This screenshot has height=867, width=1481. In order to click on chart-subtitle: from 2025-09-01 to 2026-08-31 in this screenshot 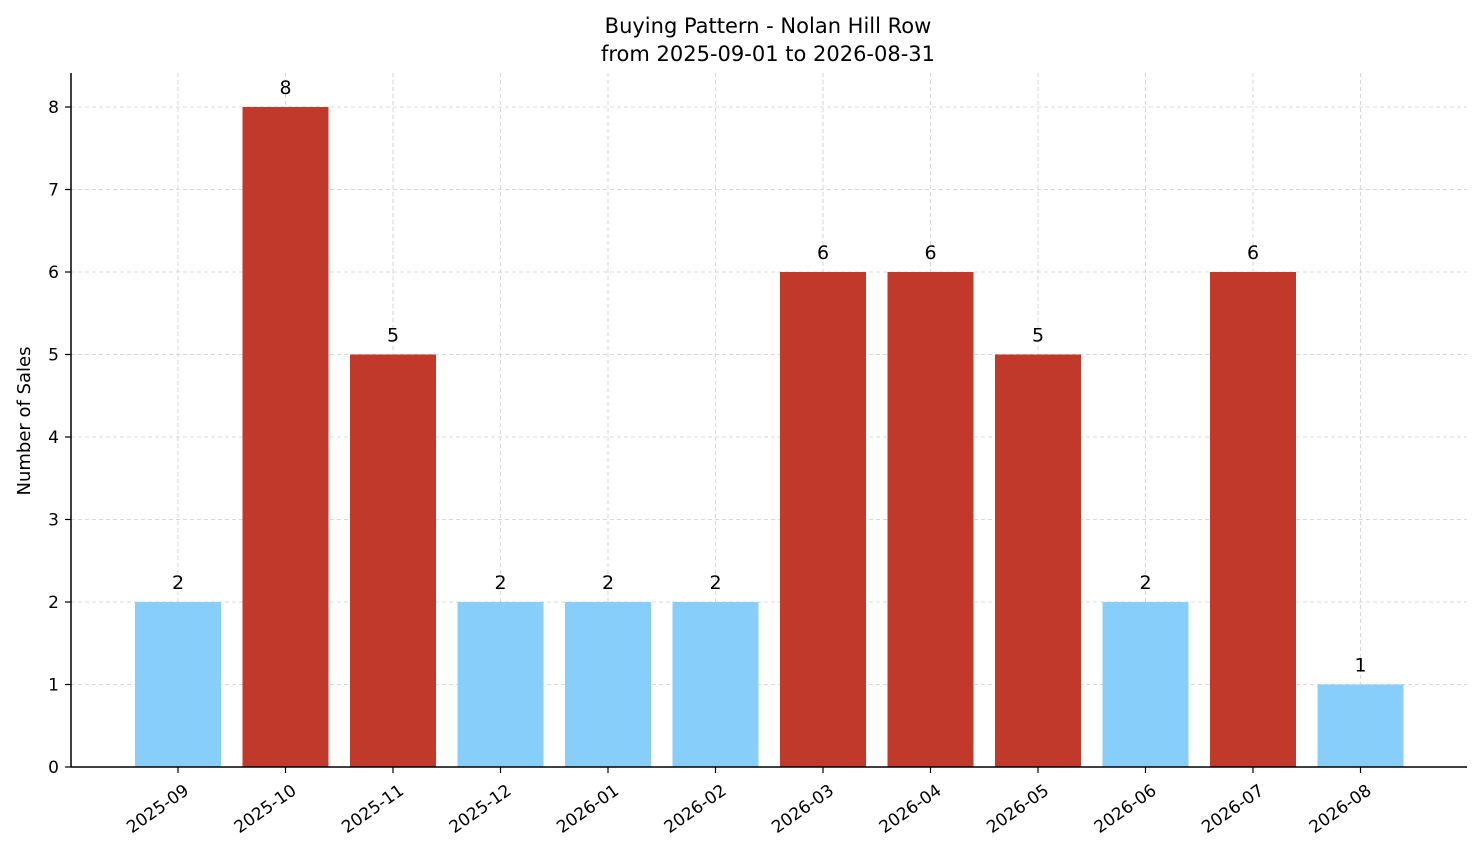, I will do `click(768, 54)`.